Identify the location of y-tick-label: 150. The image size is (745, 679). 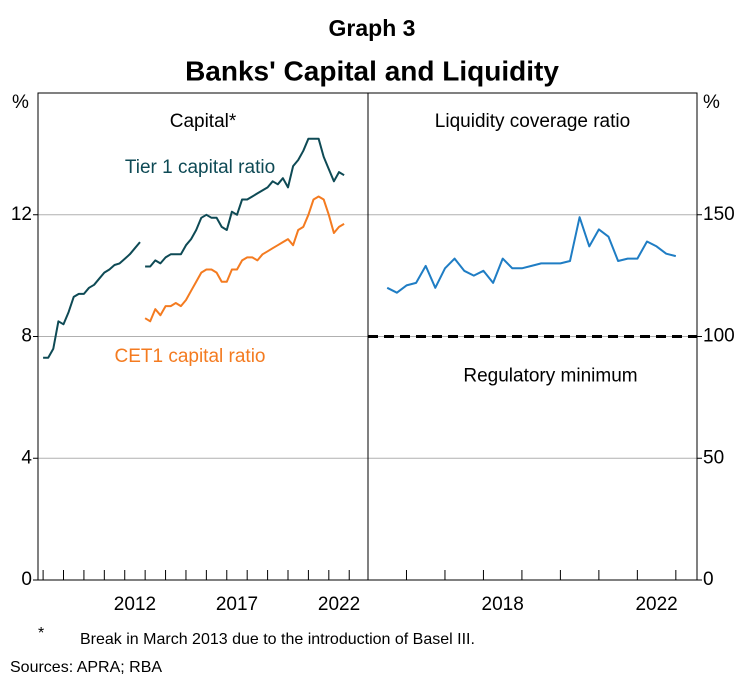
(719, 214).